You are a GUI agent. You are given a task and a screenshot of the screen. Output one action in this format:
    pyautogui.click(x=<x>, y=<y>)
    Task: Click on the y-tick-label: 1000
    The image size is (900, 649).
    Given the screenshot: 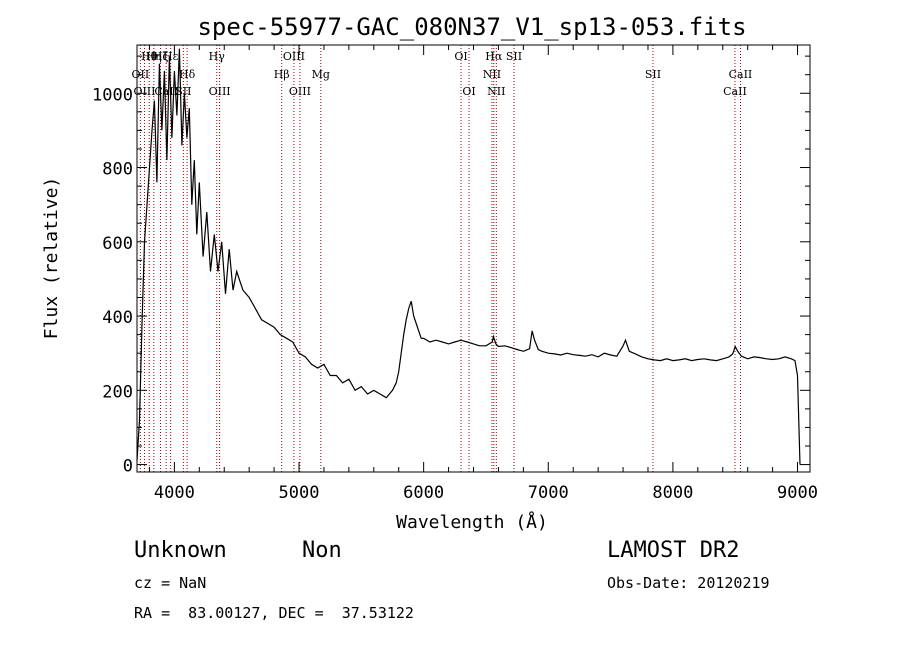 What is the action you would take?
    pyautogui.click(x=112, y=95)
    